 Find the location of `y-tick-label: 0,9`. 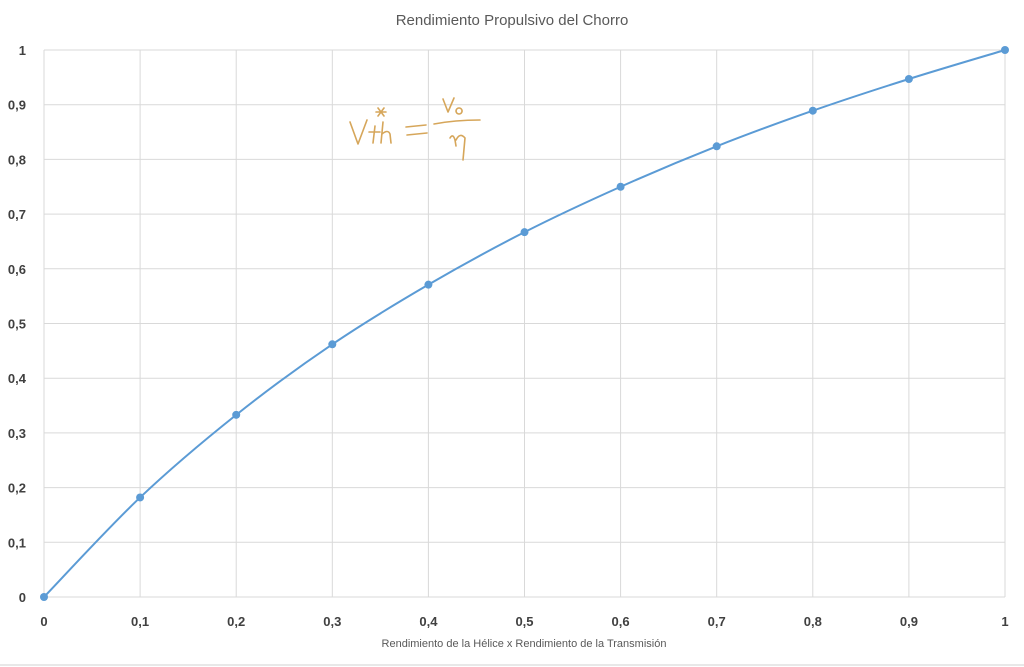

y-tick-label: 0,9 is located at coordinates (17, 105).